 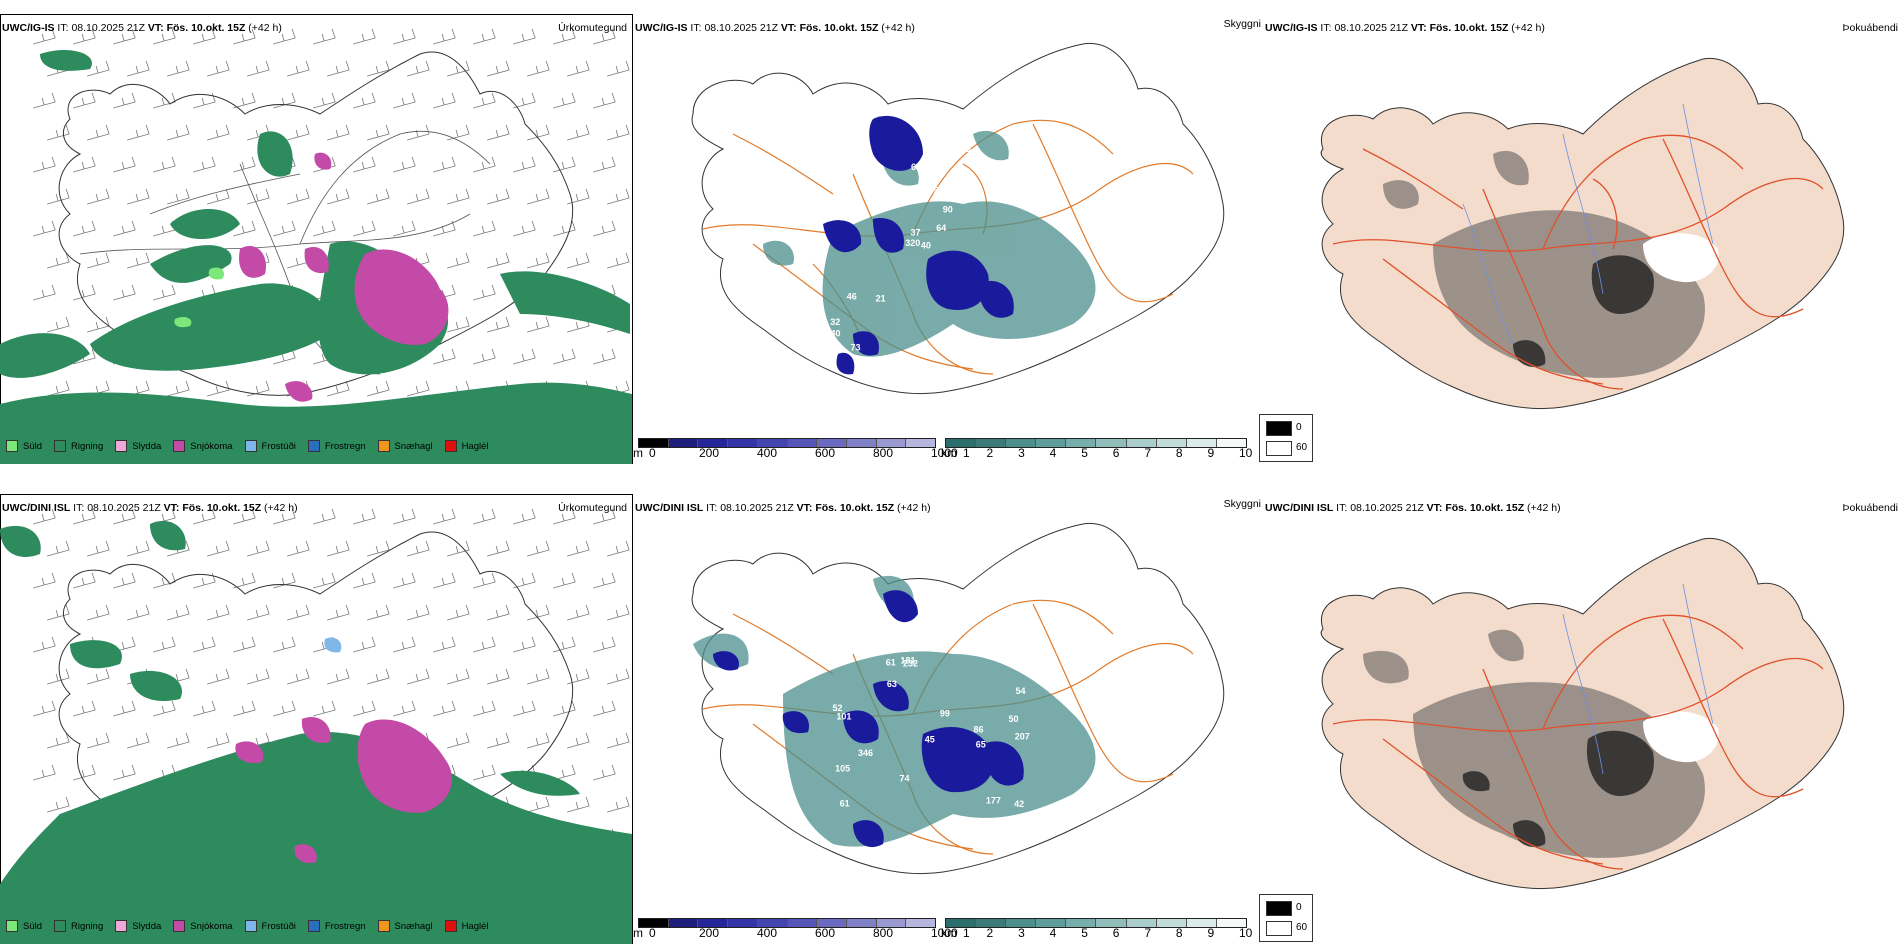 I want to click on panel-title-precip-type-bottom: Úrkomutegund, so click(x=592, y=508).